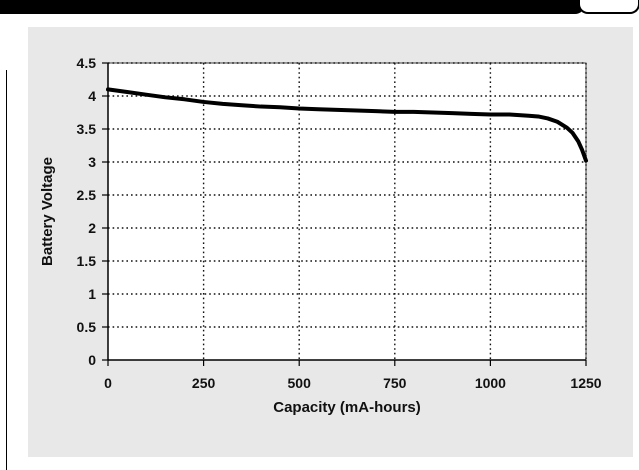 Image resolution: width=639 pixels, height=470 pixels. I want to click on y-tick-label: 0, so click(92, 360).